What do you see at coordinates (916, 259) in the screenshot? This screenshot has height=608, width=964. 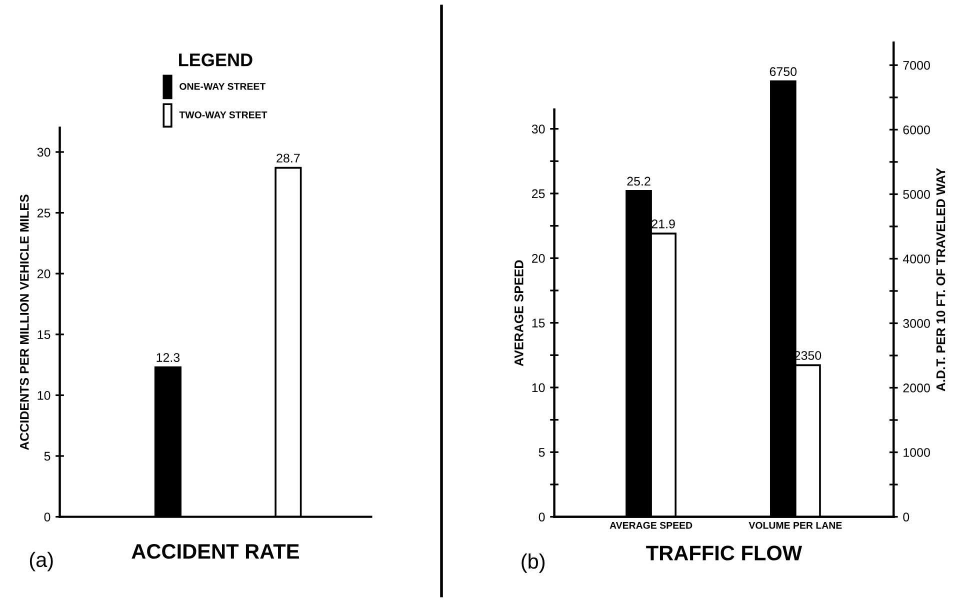 I see `y2-tick-label: 4000` at bounding box center [916, 259].